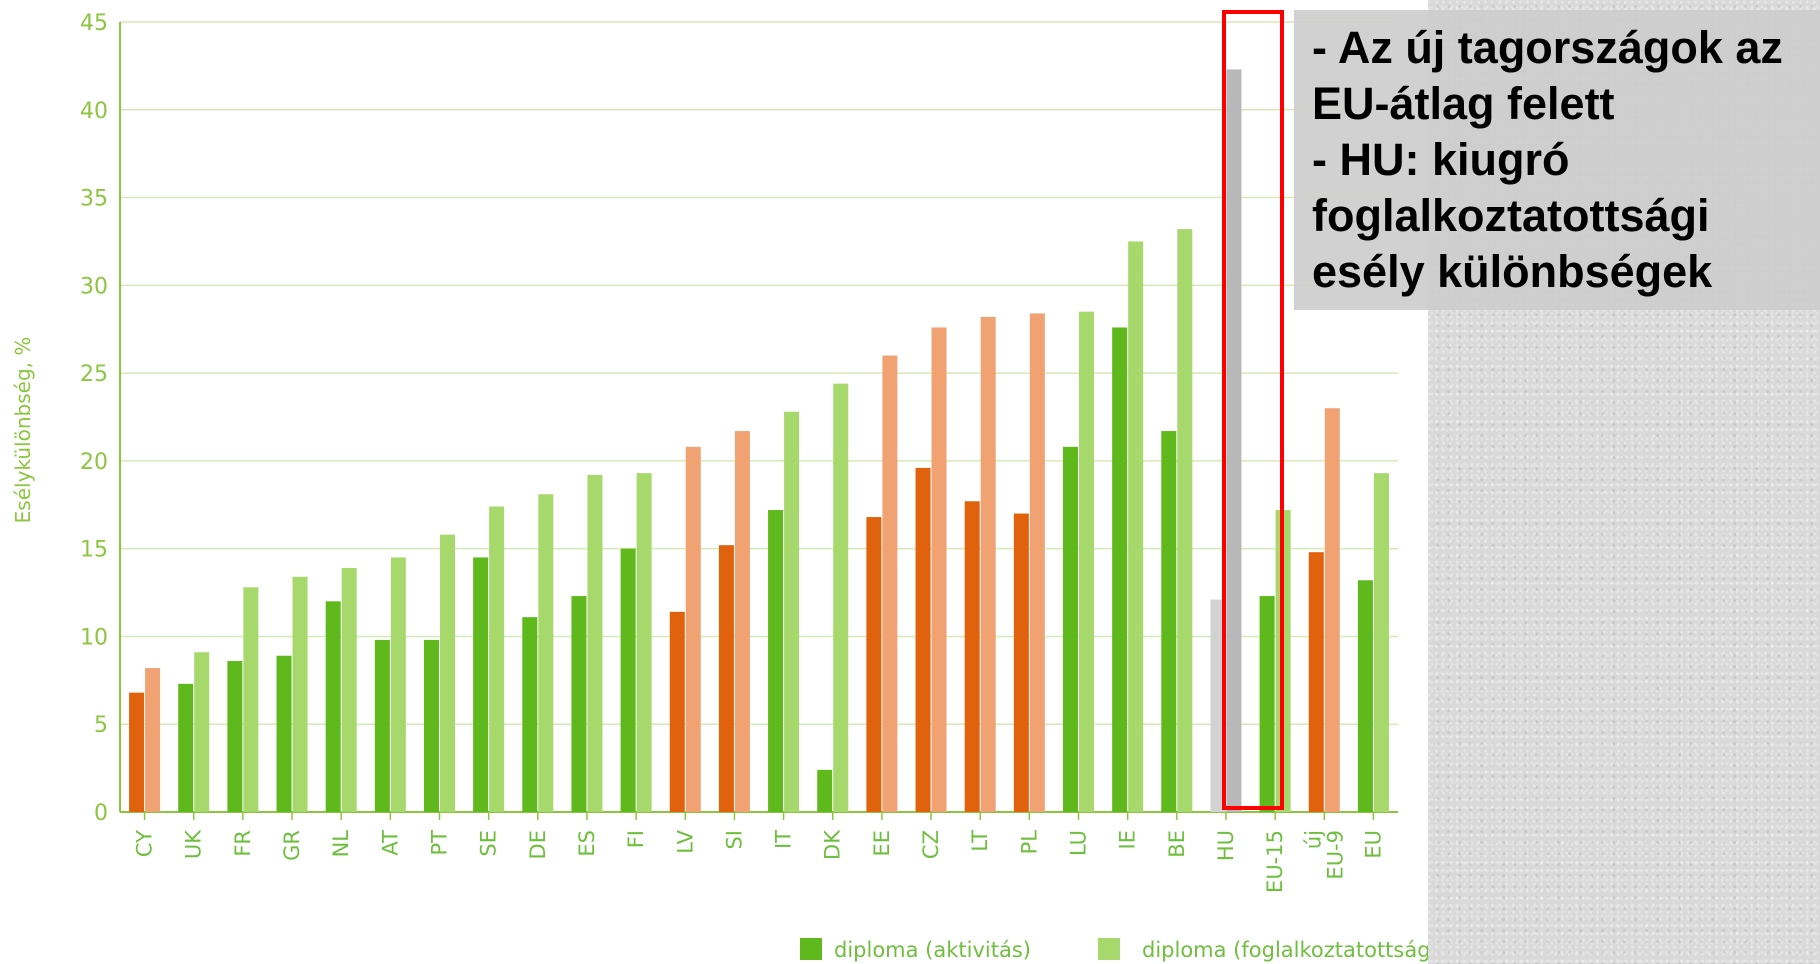  I want to click on x-tick-label: PT, so click(440, 843).